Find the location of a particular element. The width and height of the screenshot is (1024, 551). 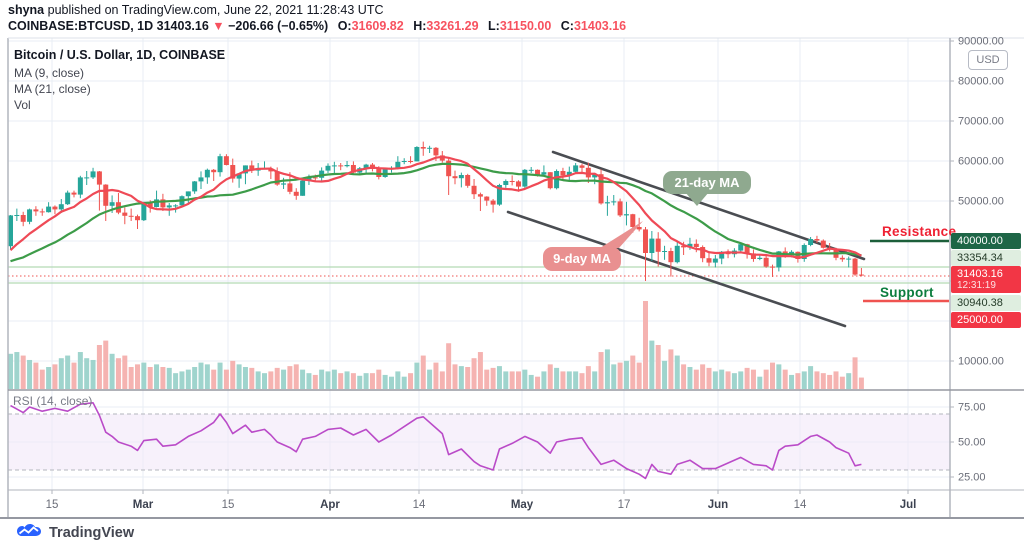

price-change: −206.66 (−0.65%) is located at coordinates (278, 26).